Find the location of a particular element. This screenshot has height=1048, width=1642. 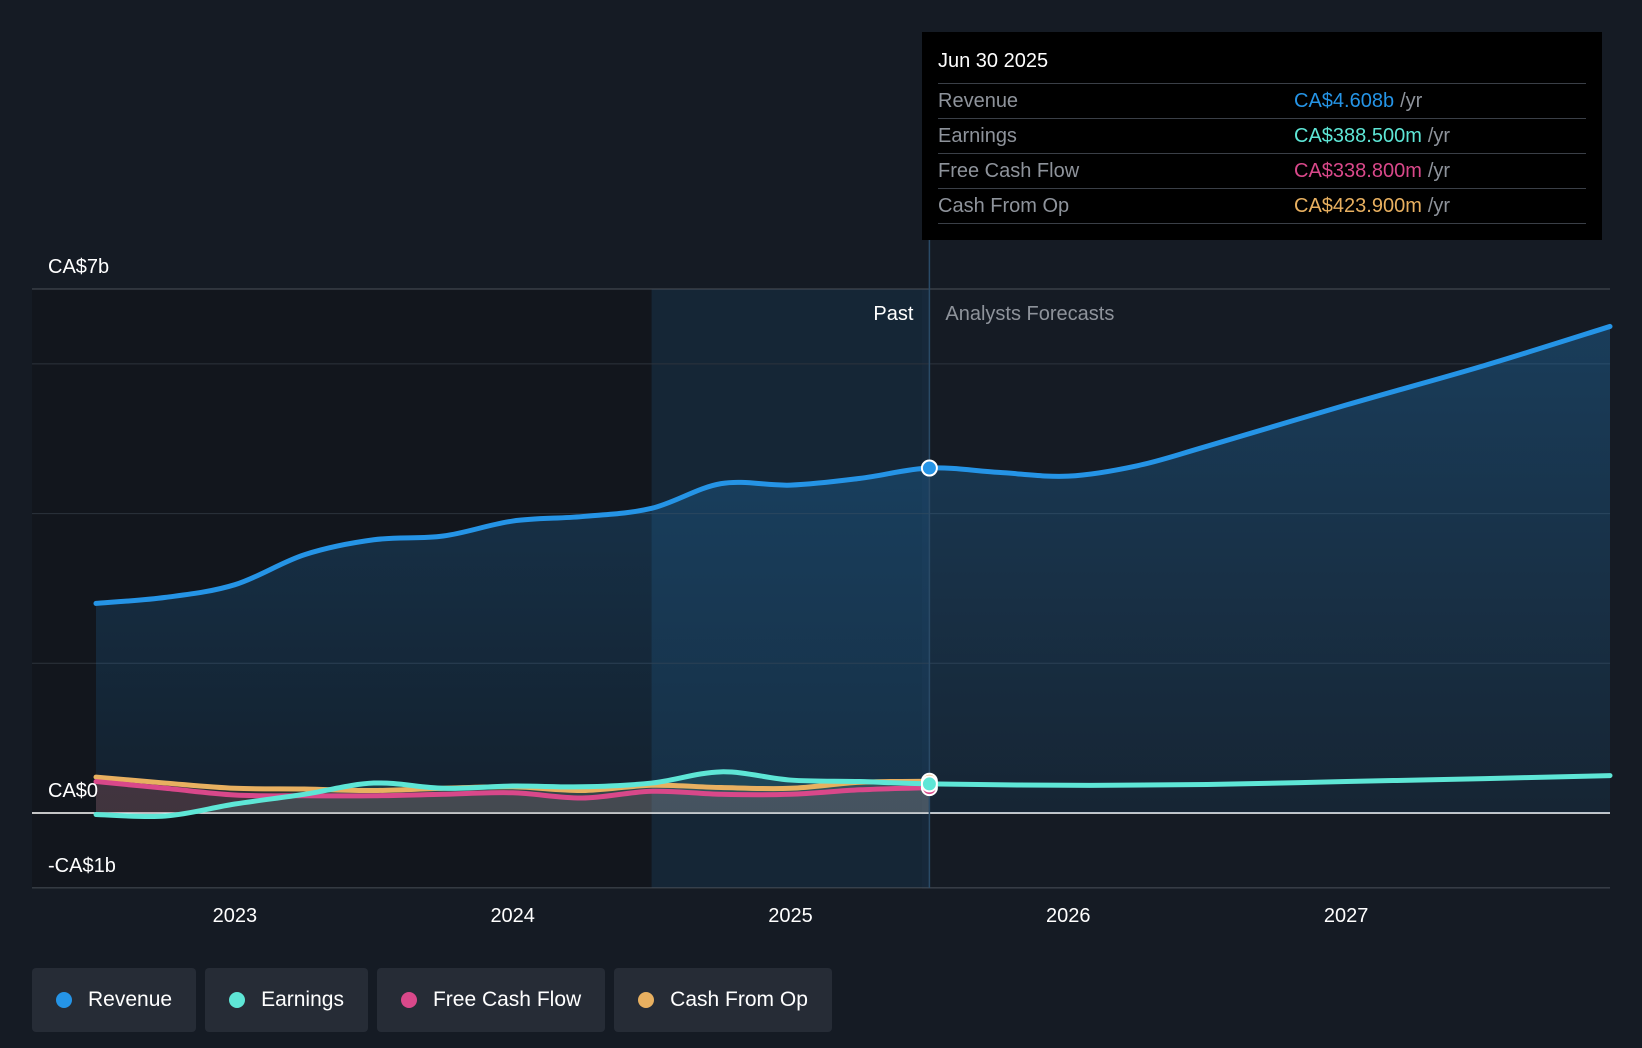

earnings-line is located at coordinates (853, 794).